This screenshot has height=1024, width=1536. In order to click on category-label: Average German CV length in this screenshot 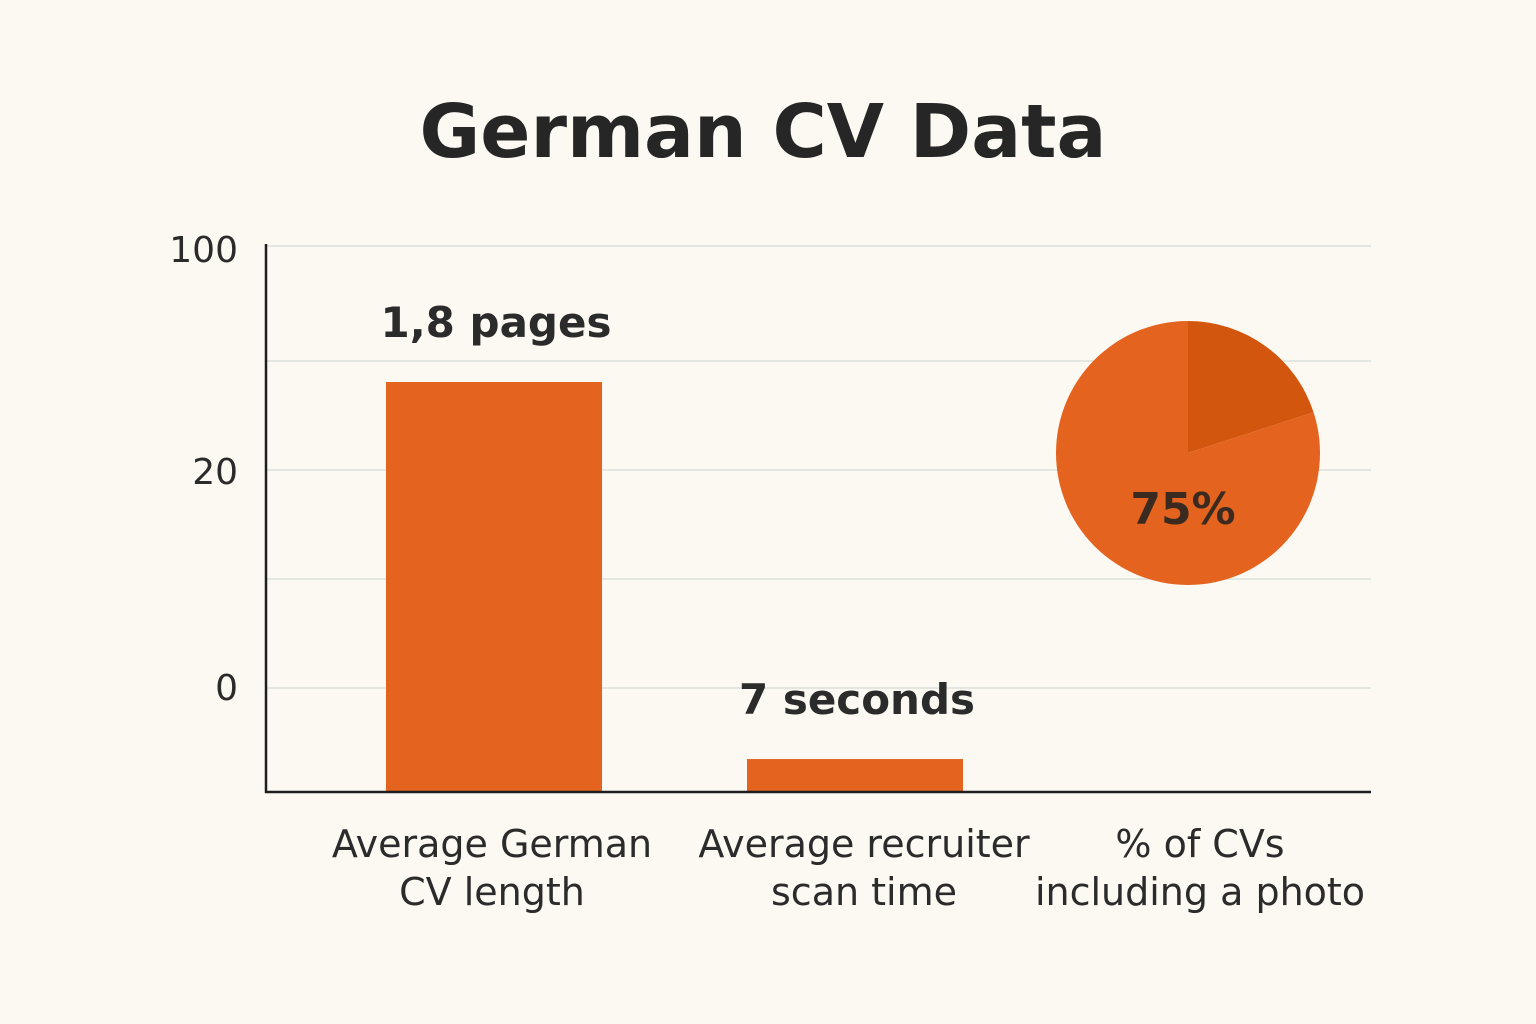, I will do `click(492, 868)`.